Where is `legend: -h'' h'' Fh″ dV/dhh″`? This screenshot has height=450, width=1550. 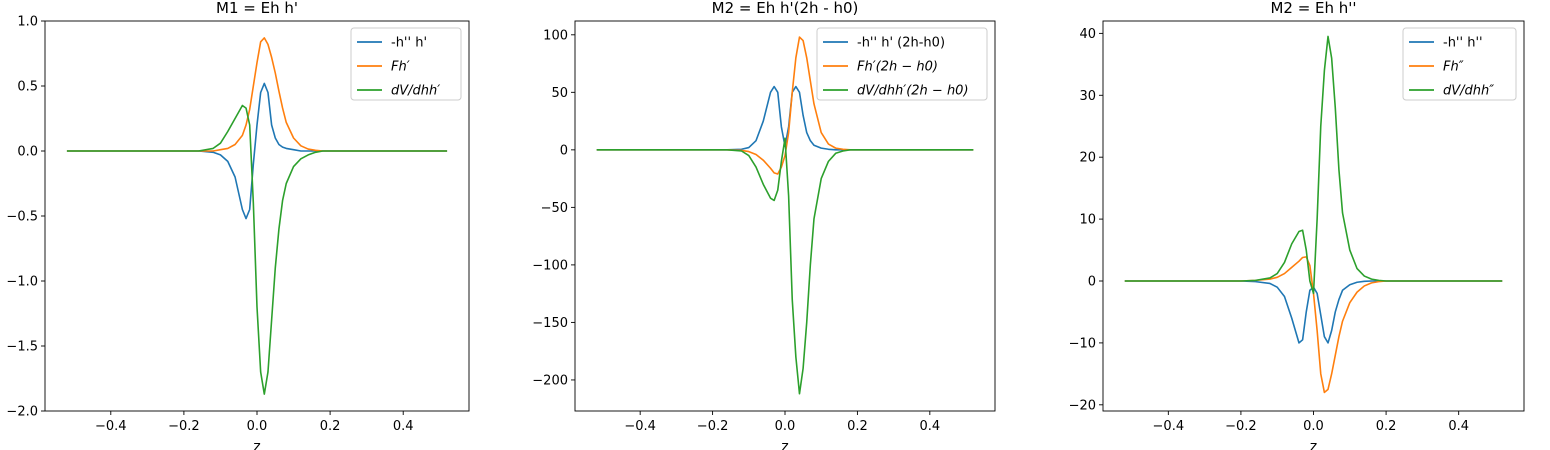 legend: -h'' h'' Fh″ dV/dhh″ is located at coordinates (1459, 64).